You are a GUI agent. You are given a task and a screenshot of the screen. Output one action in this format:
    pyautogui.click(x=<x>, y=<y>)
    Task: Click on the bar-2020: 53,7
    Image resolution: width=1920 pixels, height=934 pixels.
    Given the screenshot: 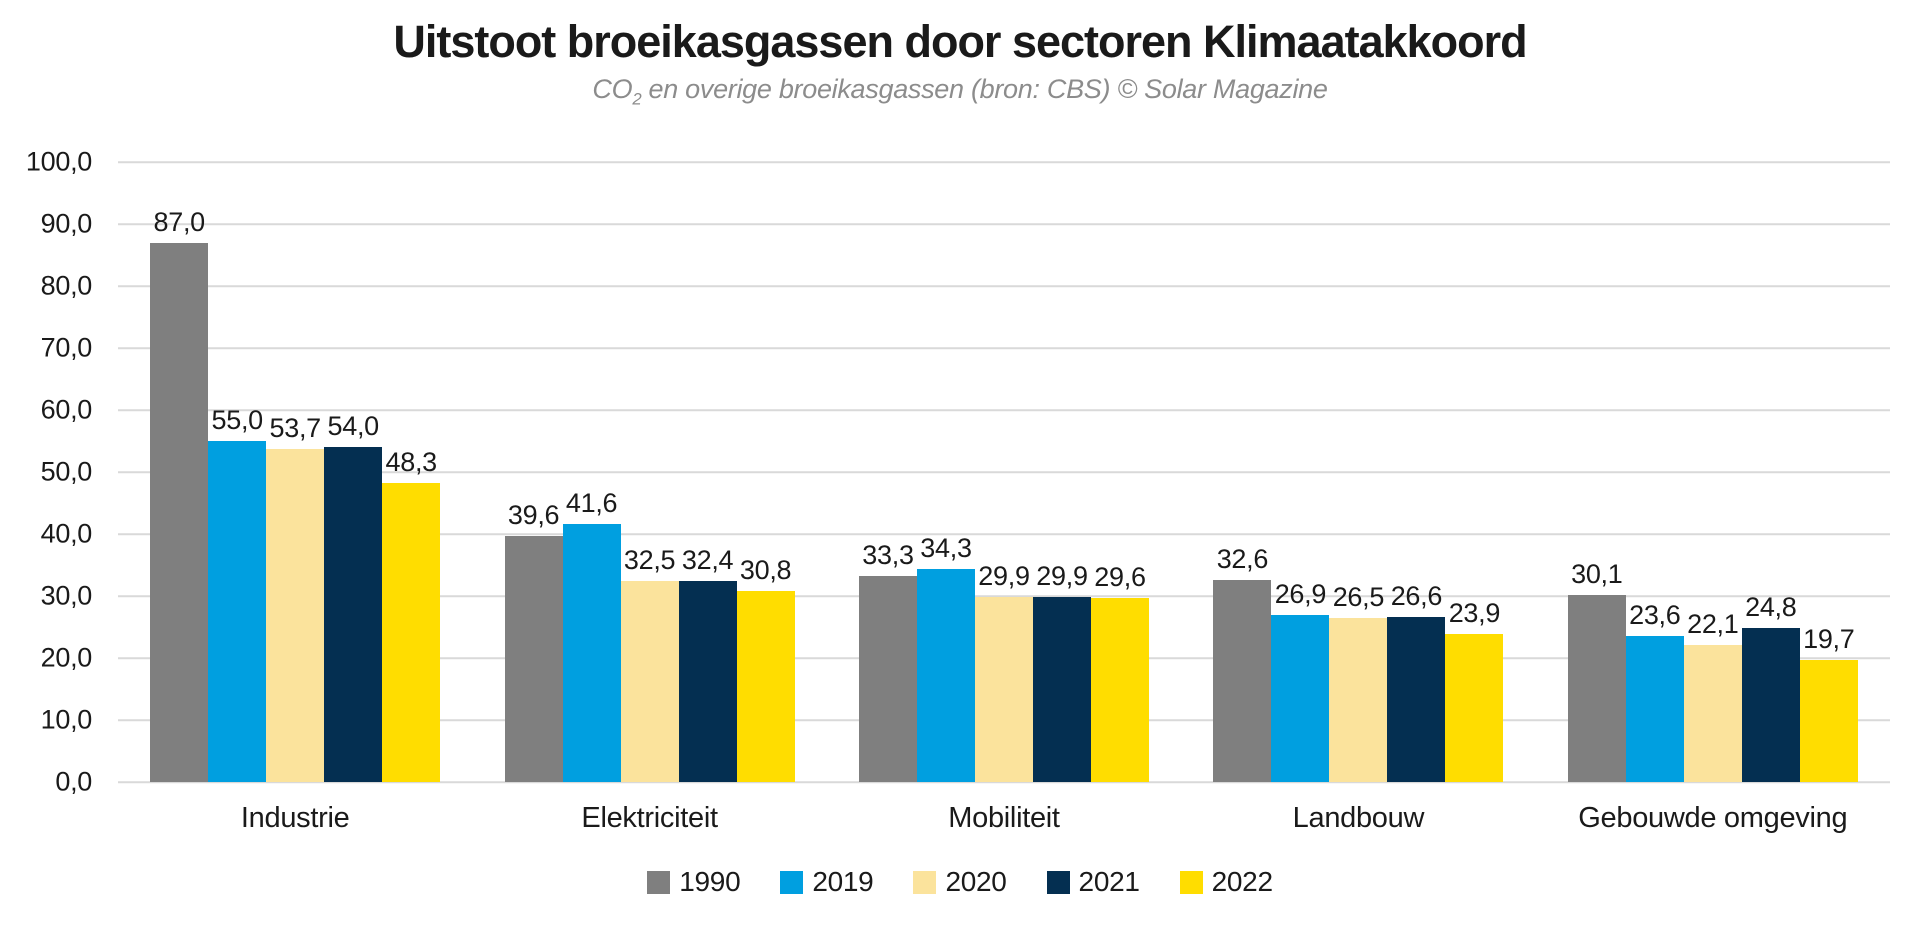 What is the action you would take?
    pyautogui.click(x=295, y=597)
    